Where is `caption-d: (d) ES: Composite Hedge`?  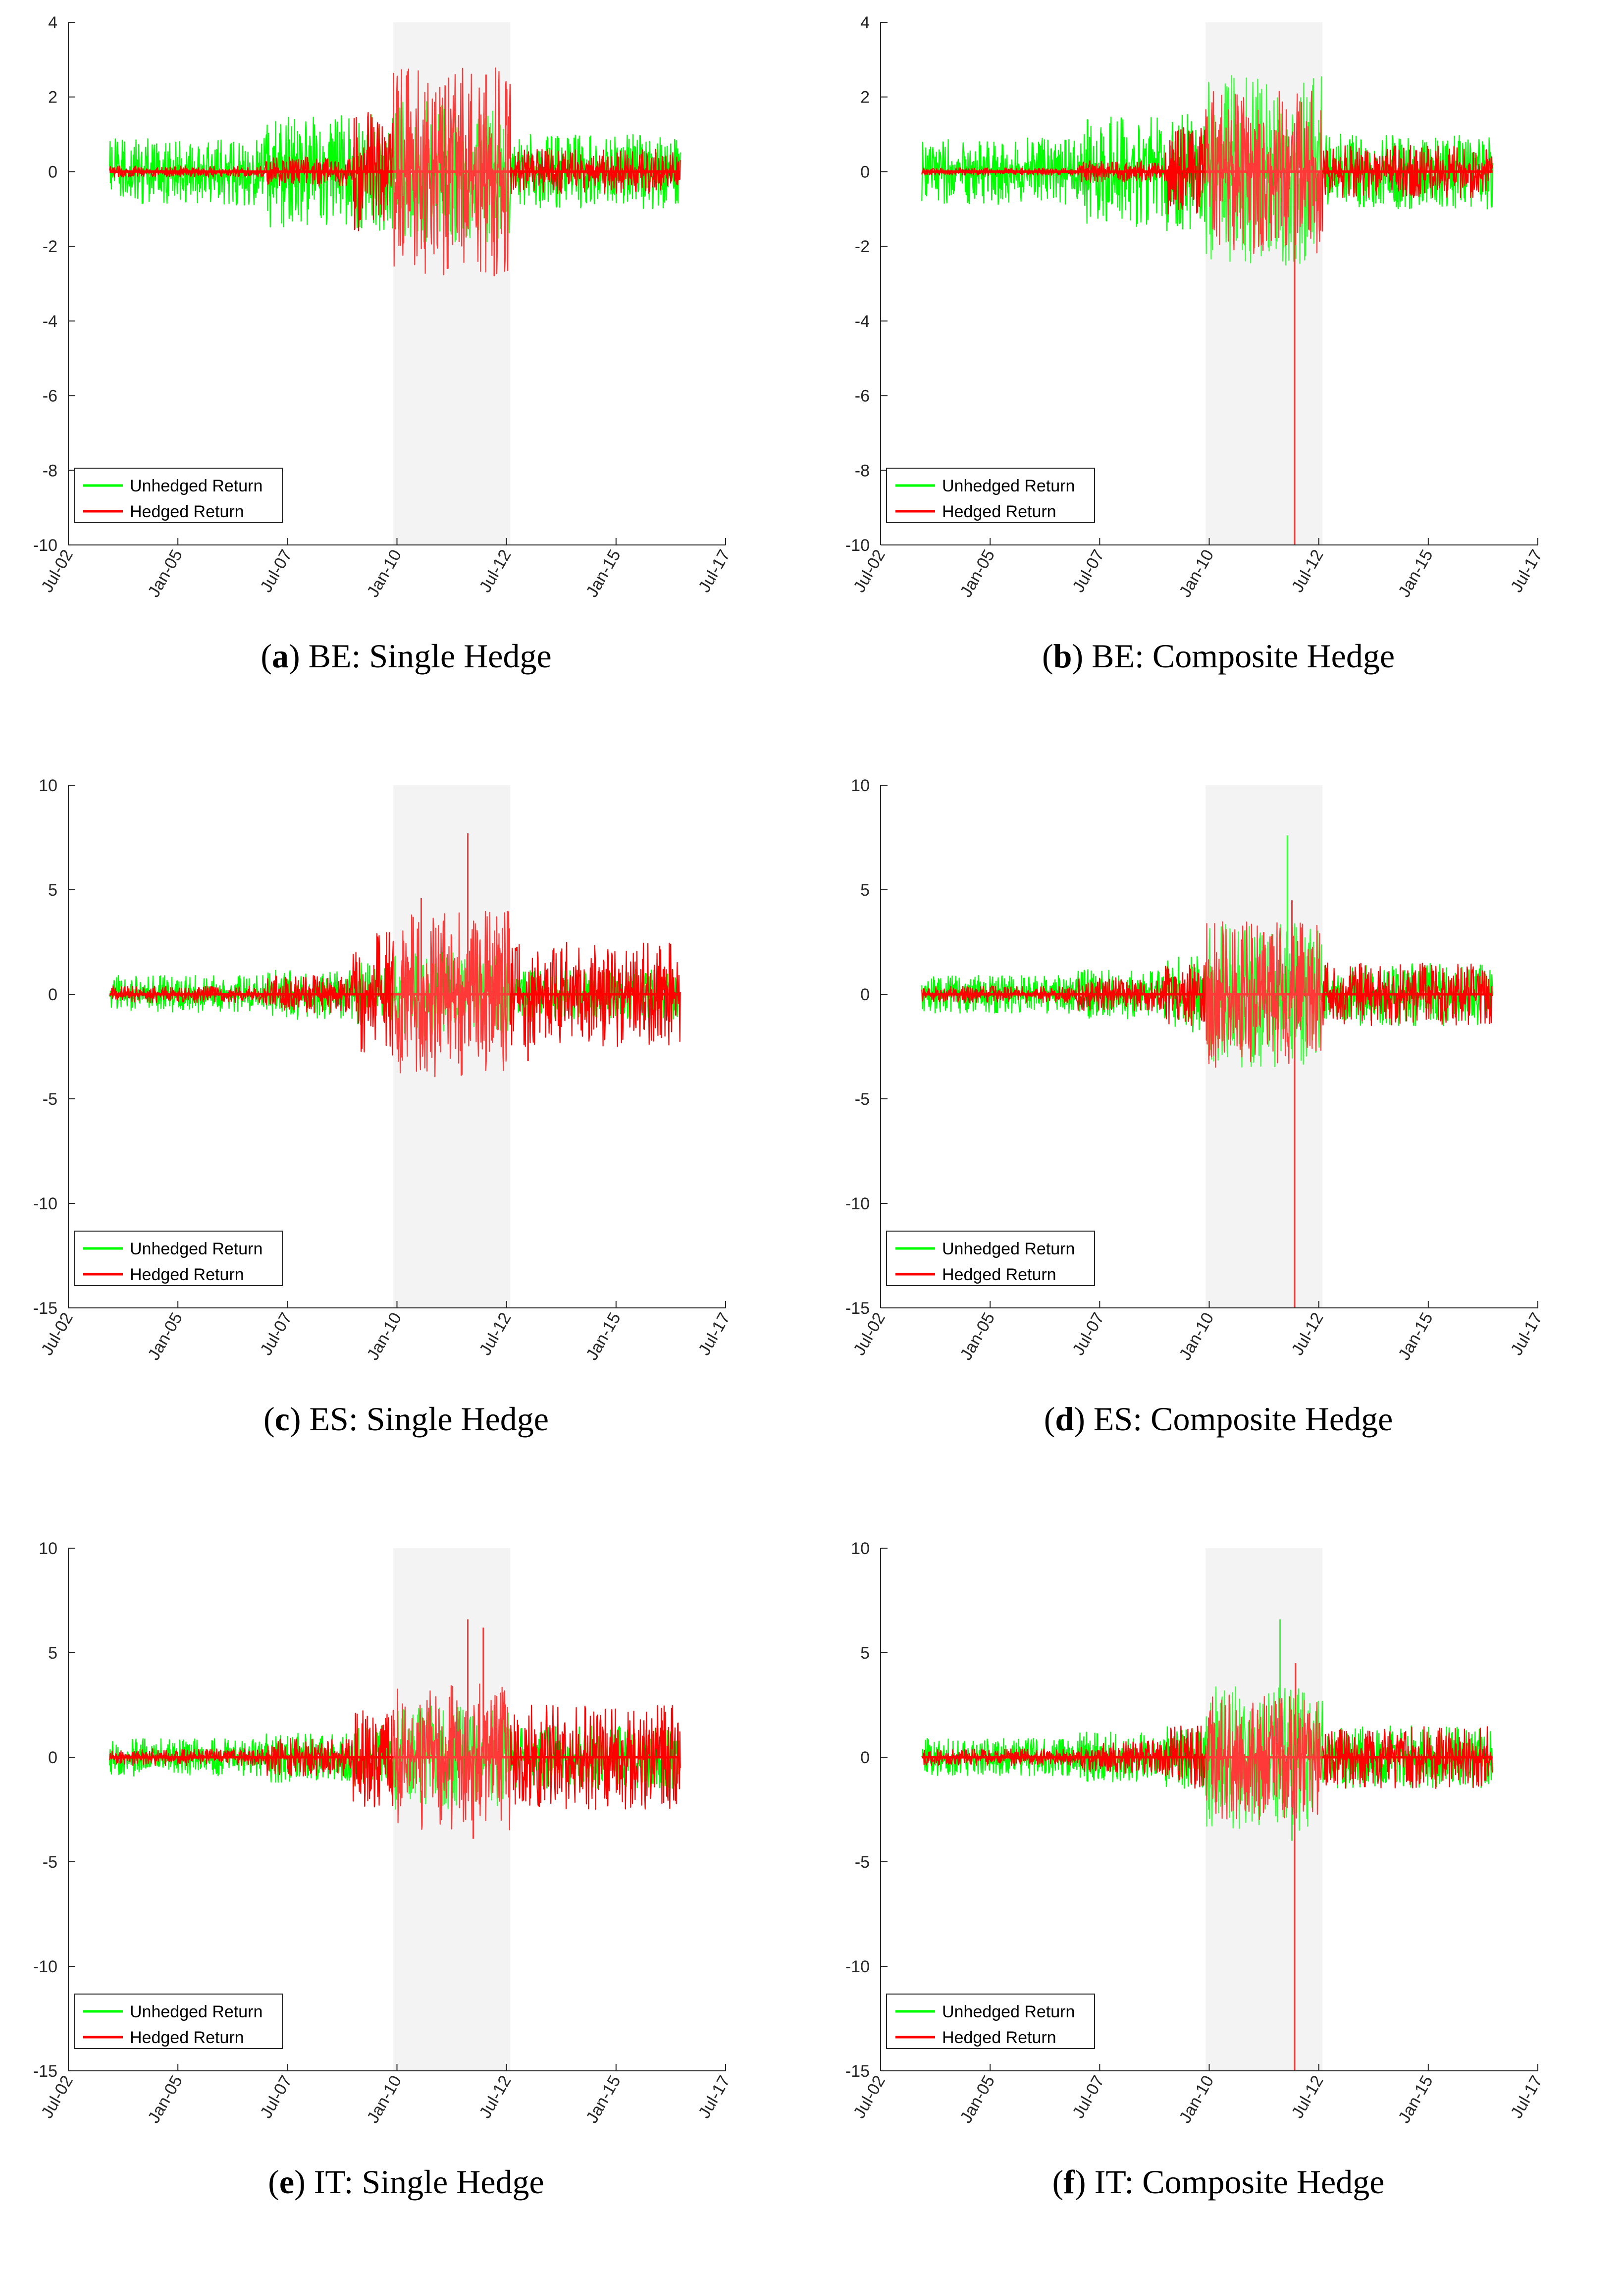 caption-d: (d) ES: Composite Hedge is located at coordinates (1218, 1419).